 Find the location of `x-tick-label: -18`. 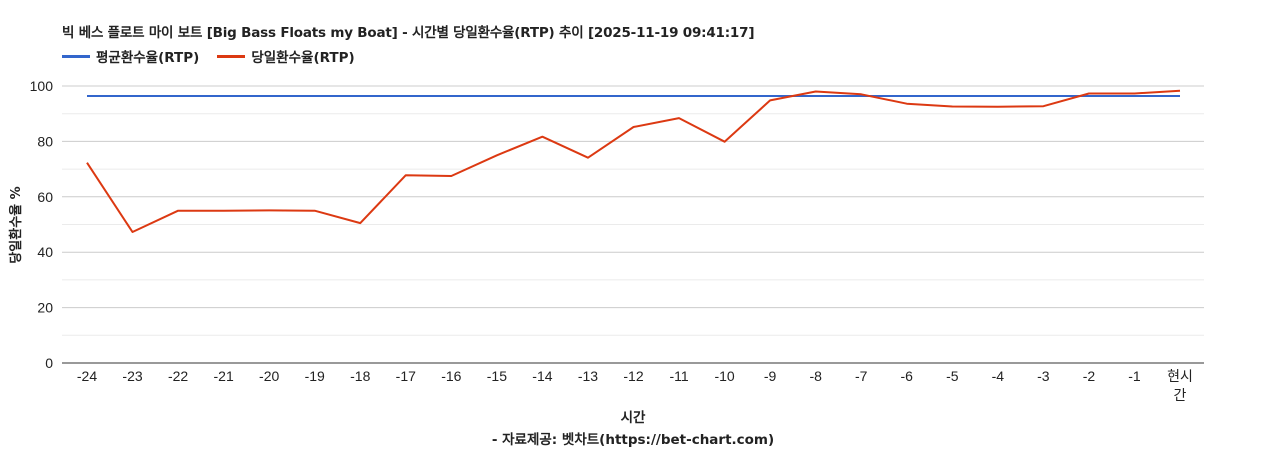

x-tick-label: -18 is located at coordinates (360, 376).